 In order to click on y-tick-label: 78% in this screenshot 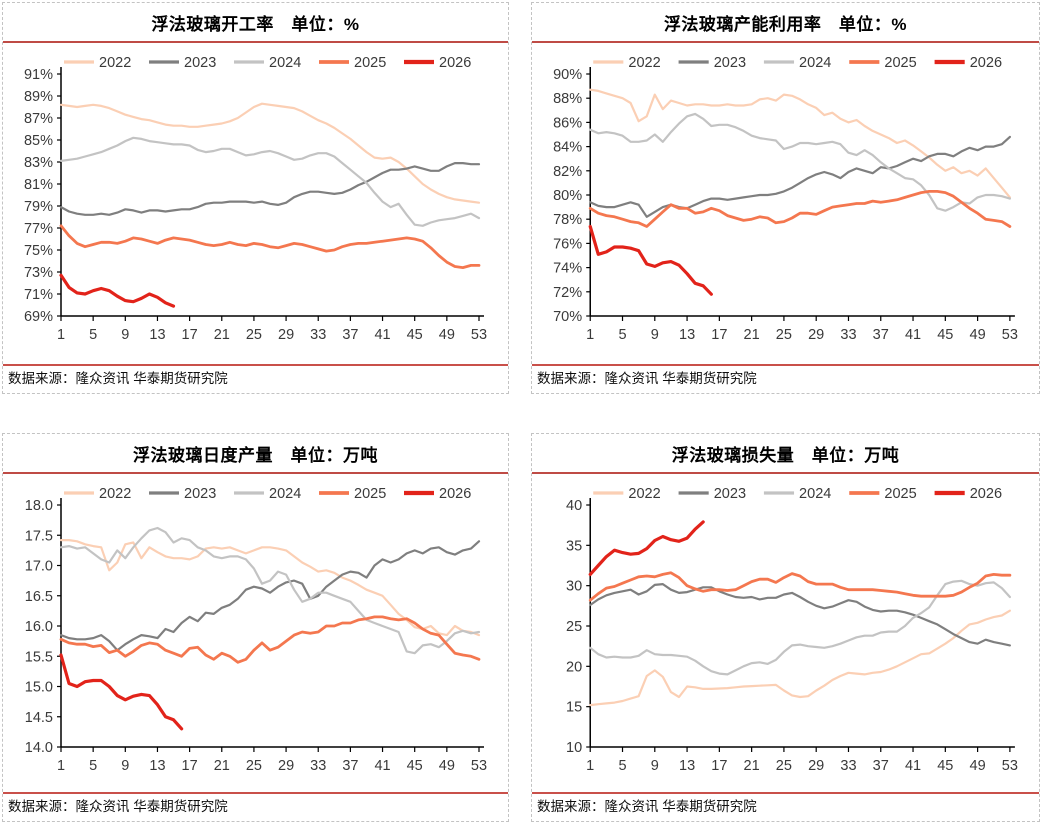, I will do `click(567, 220)`.